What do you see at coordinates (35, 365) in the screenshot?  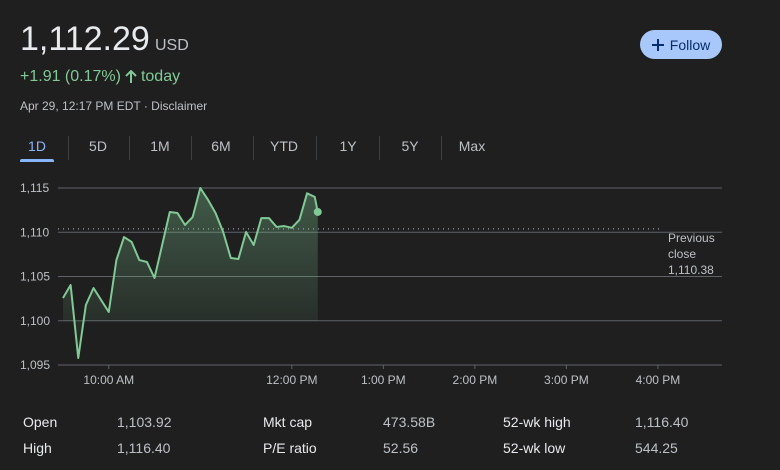 I see `y-tick-label: 1,095` at bounding box center [35, 365].